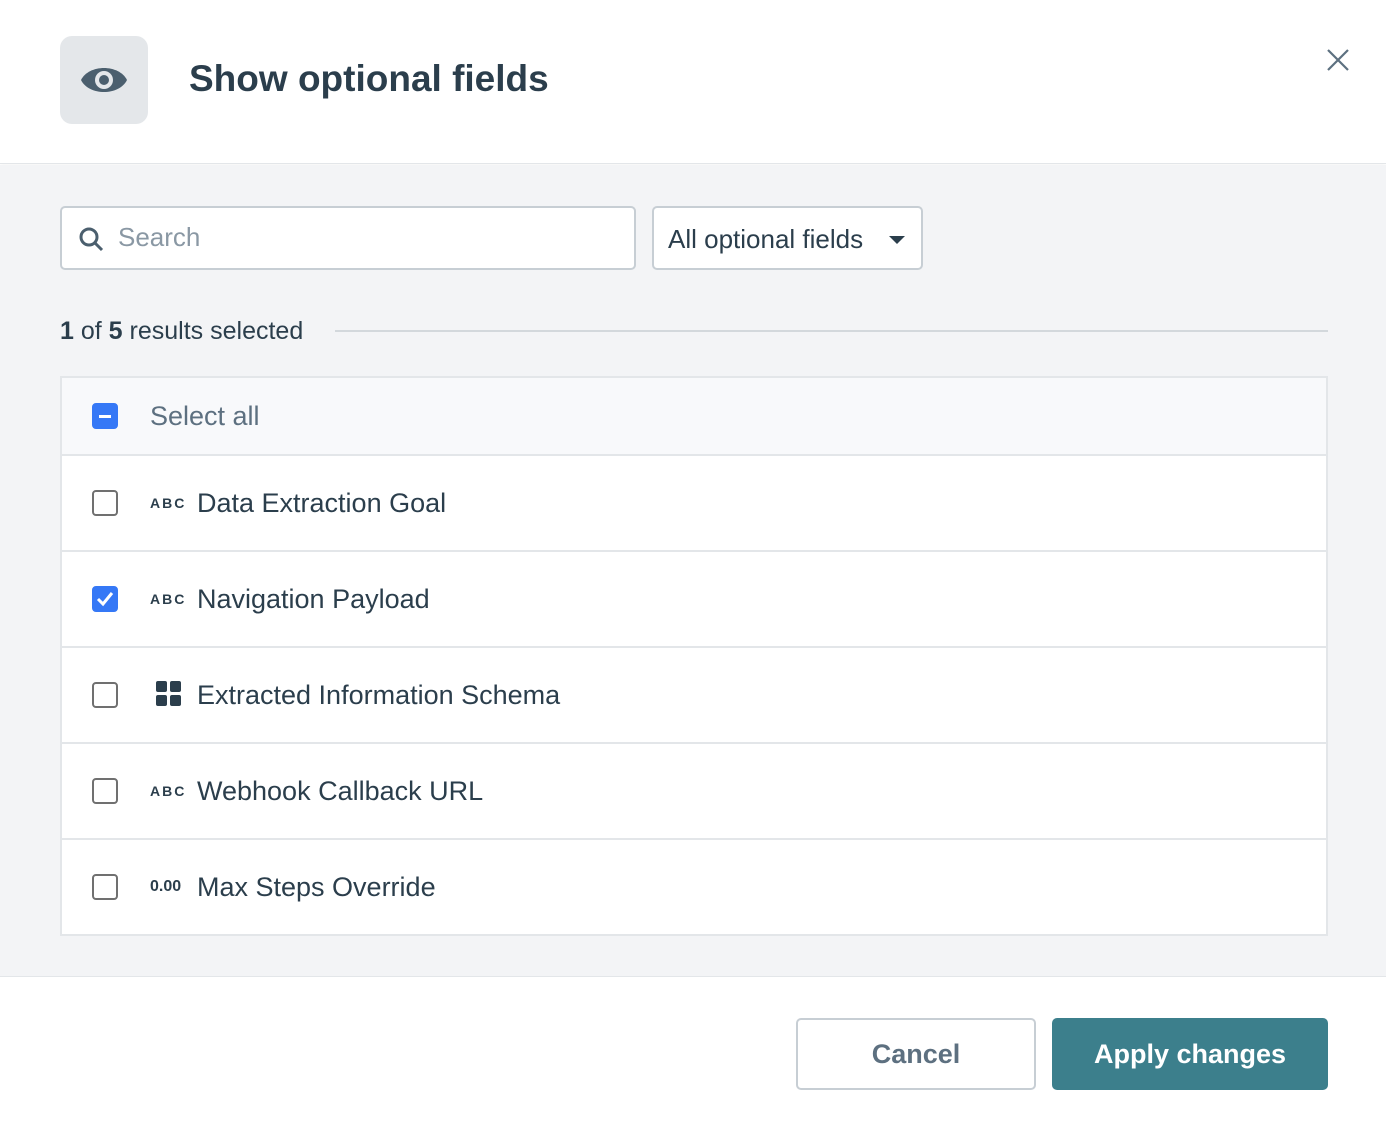  What do you see at coordinates (368, 237) in the screenshot?
I see `search-input` at bounding box center [368, 237].